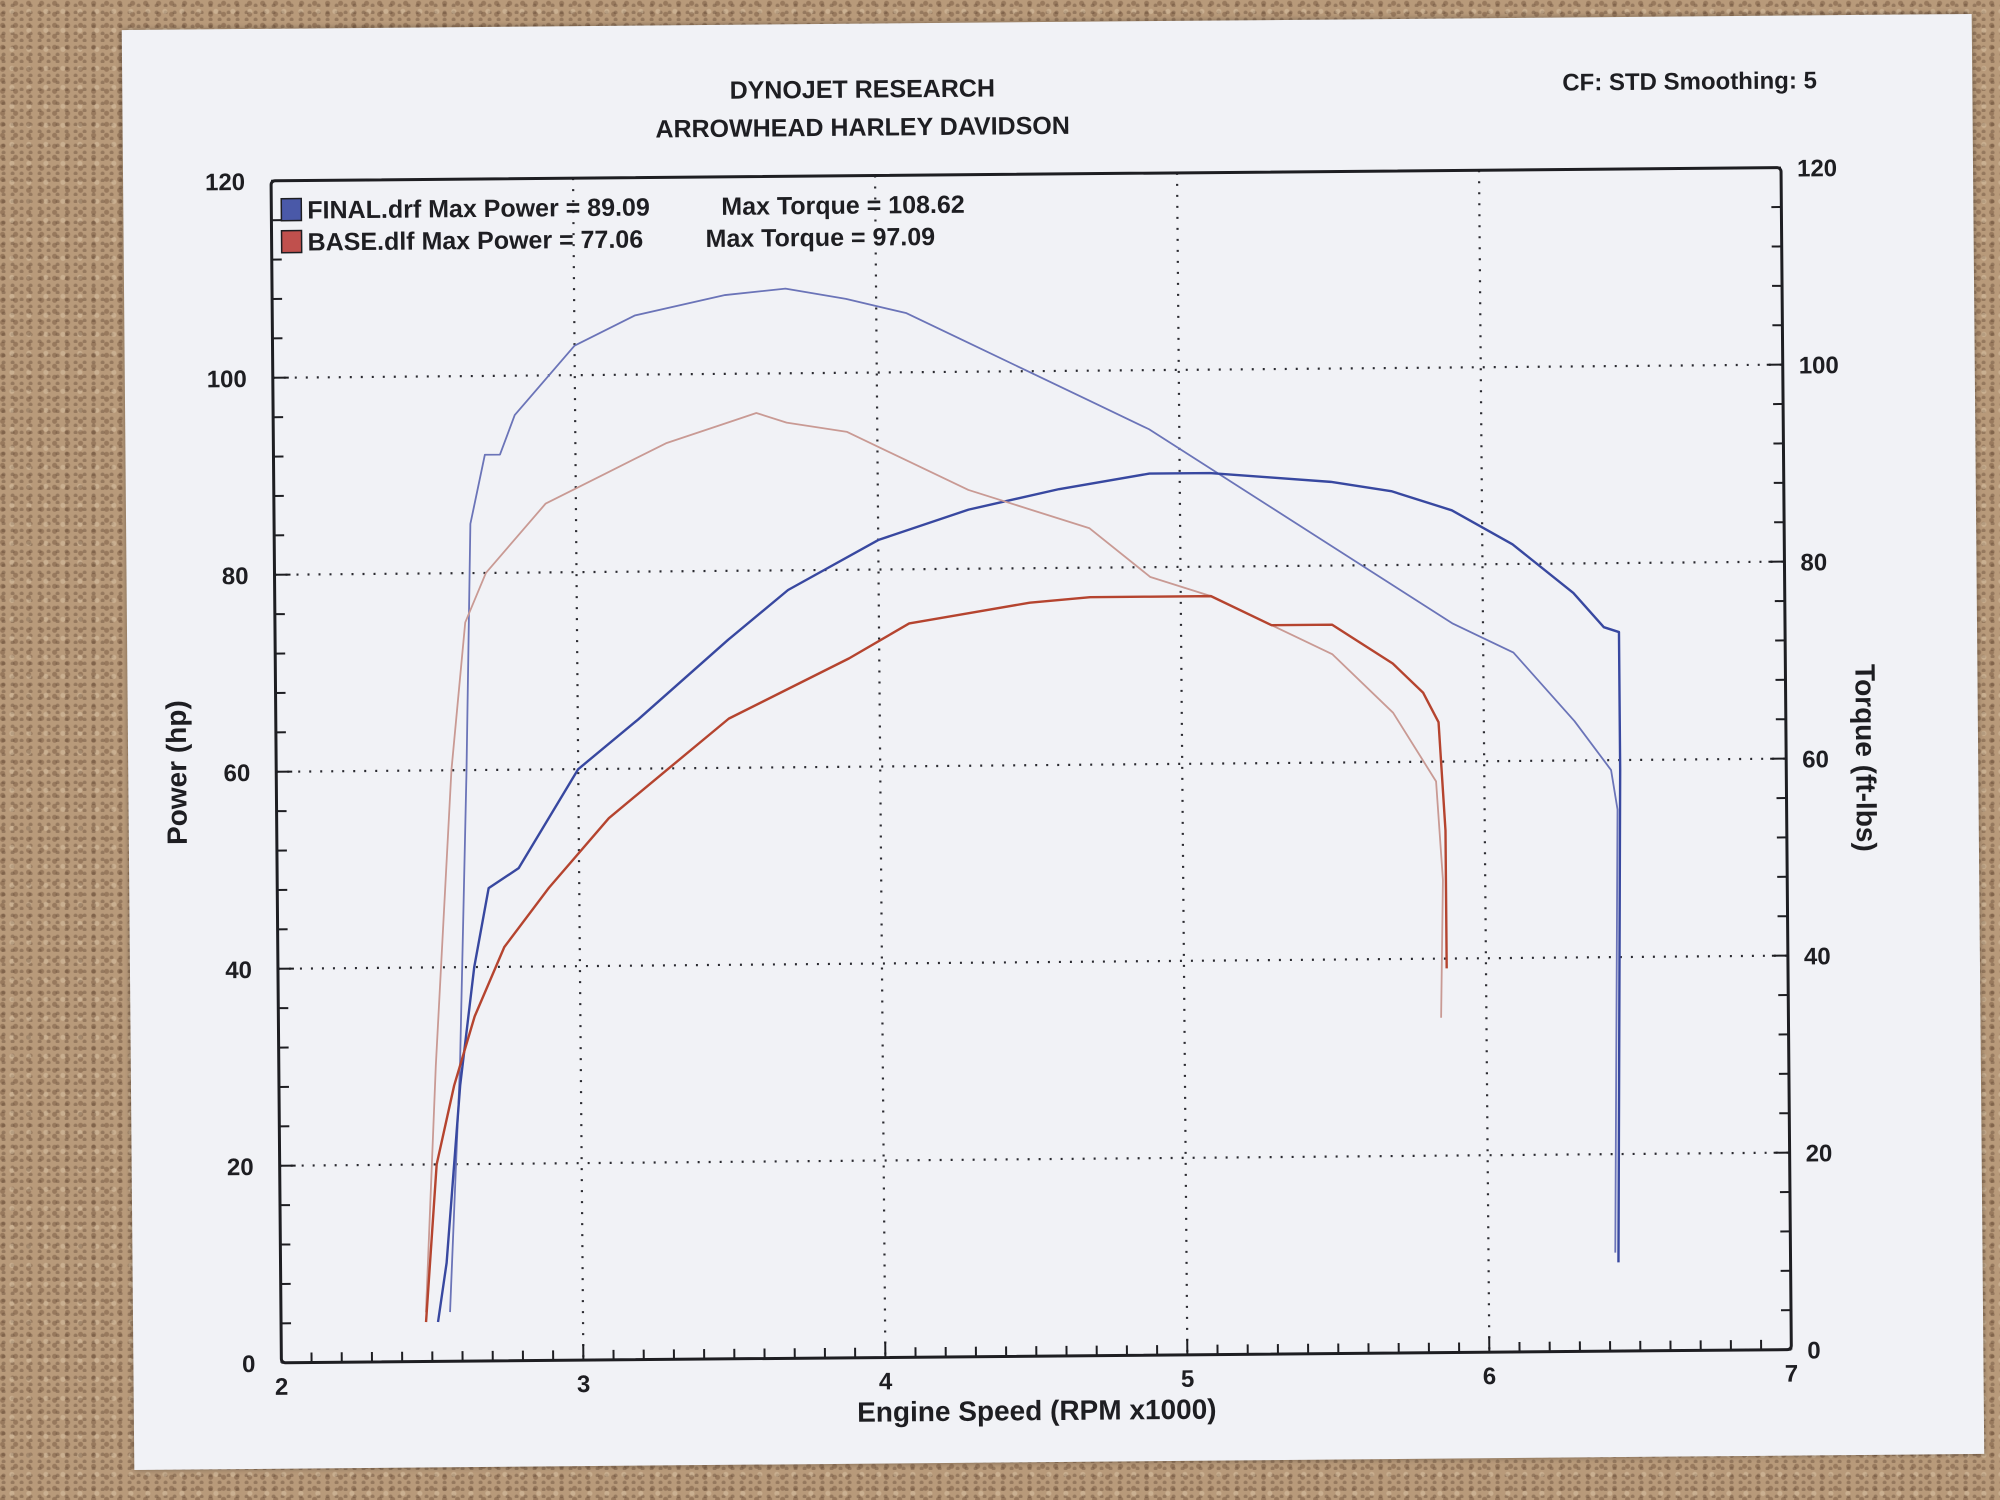  I want to click on x-axis-title: Engine Speed (RPM x1000), so click(1037, 1411).